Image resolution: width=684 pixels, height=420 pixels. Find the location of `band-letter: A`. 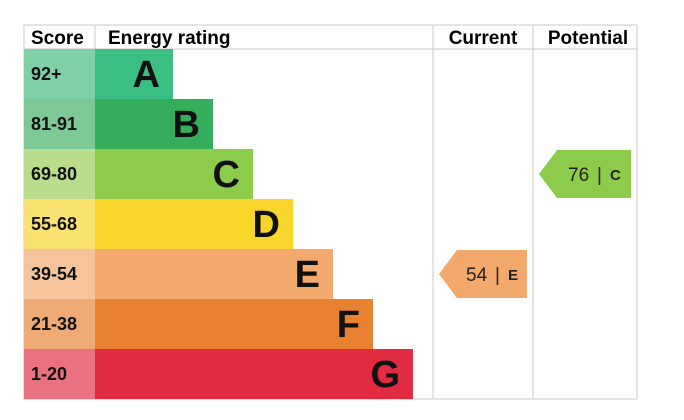

band-letter: A is located at coordinates (146, 75).